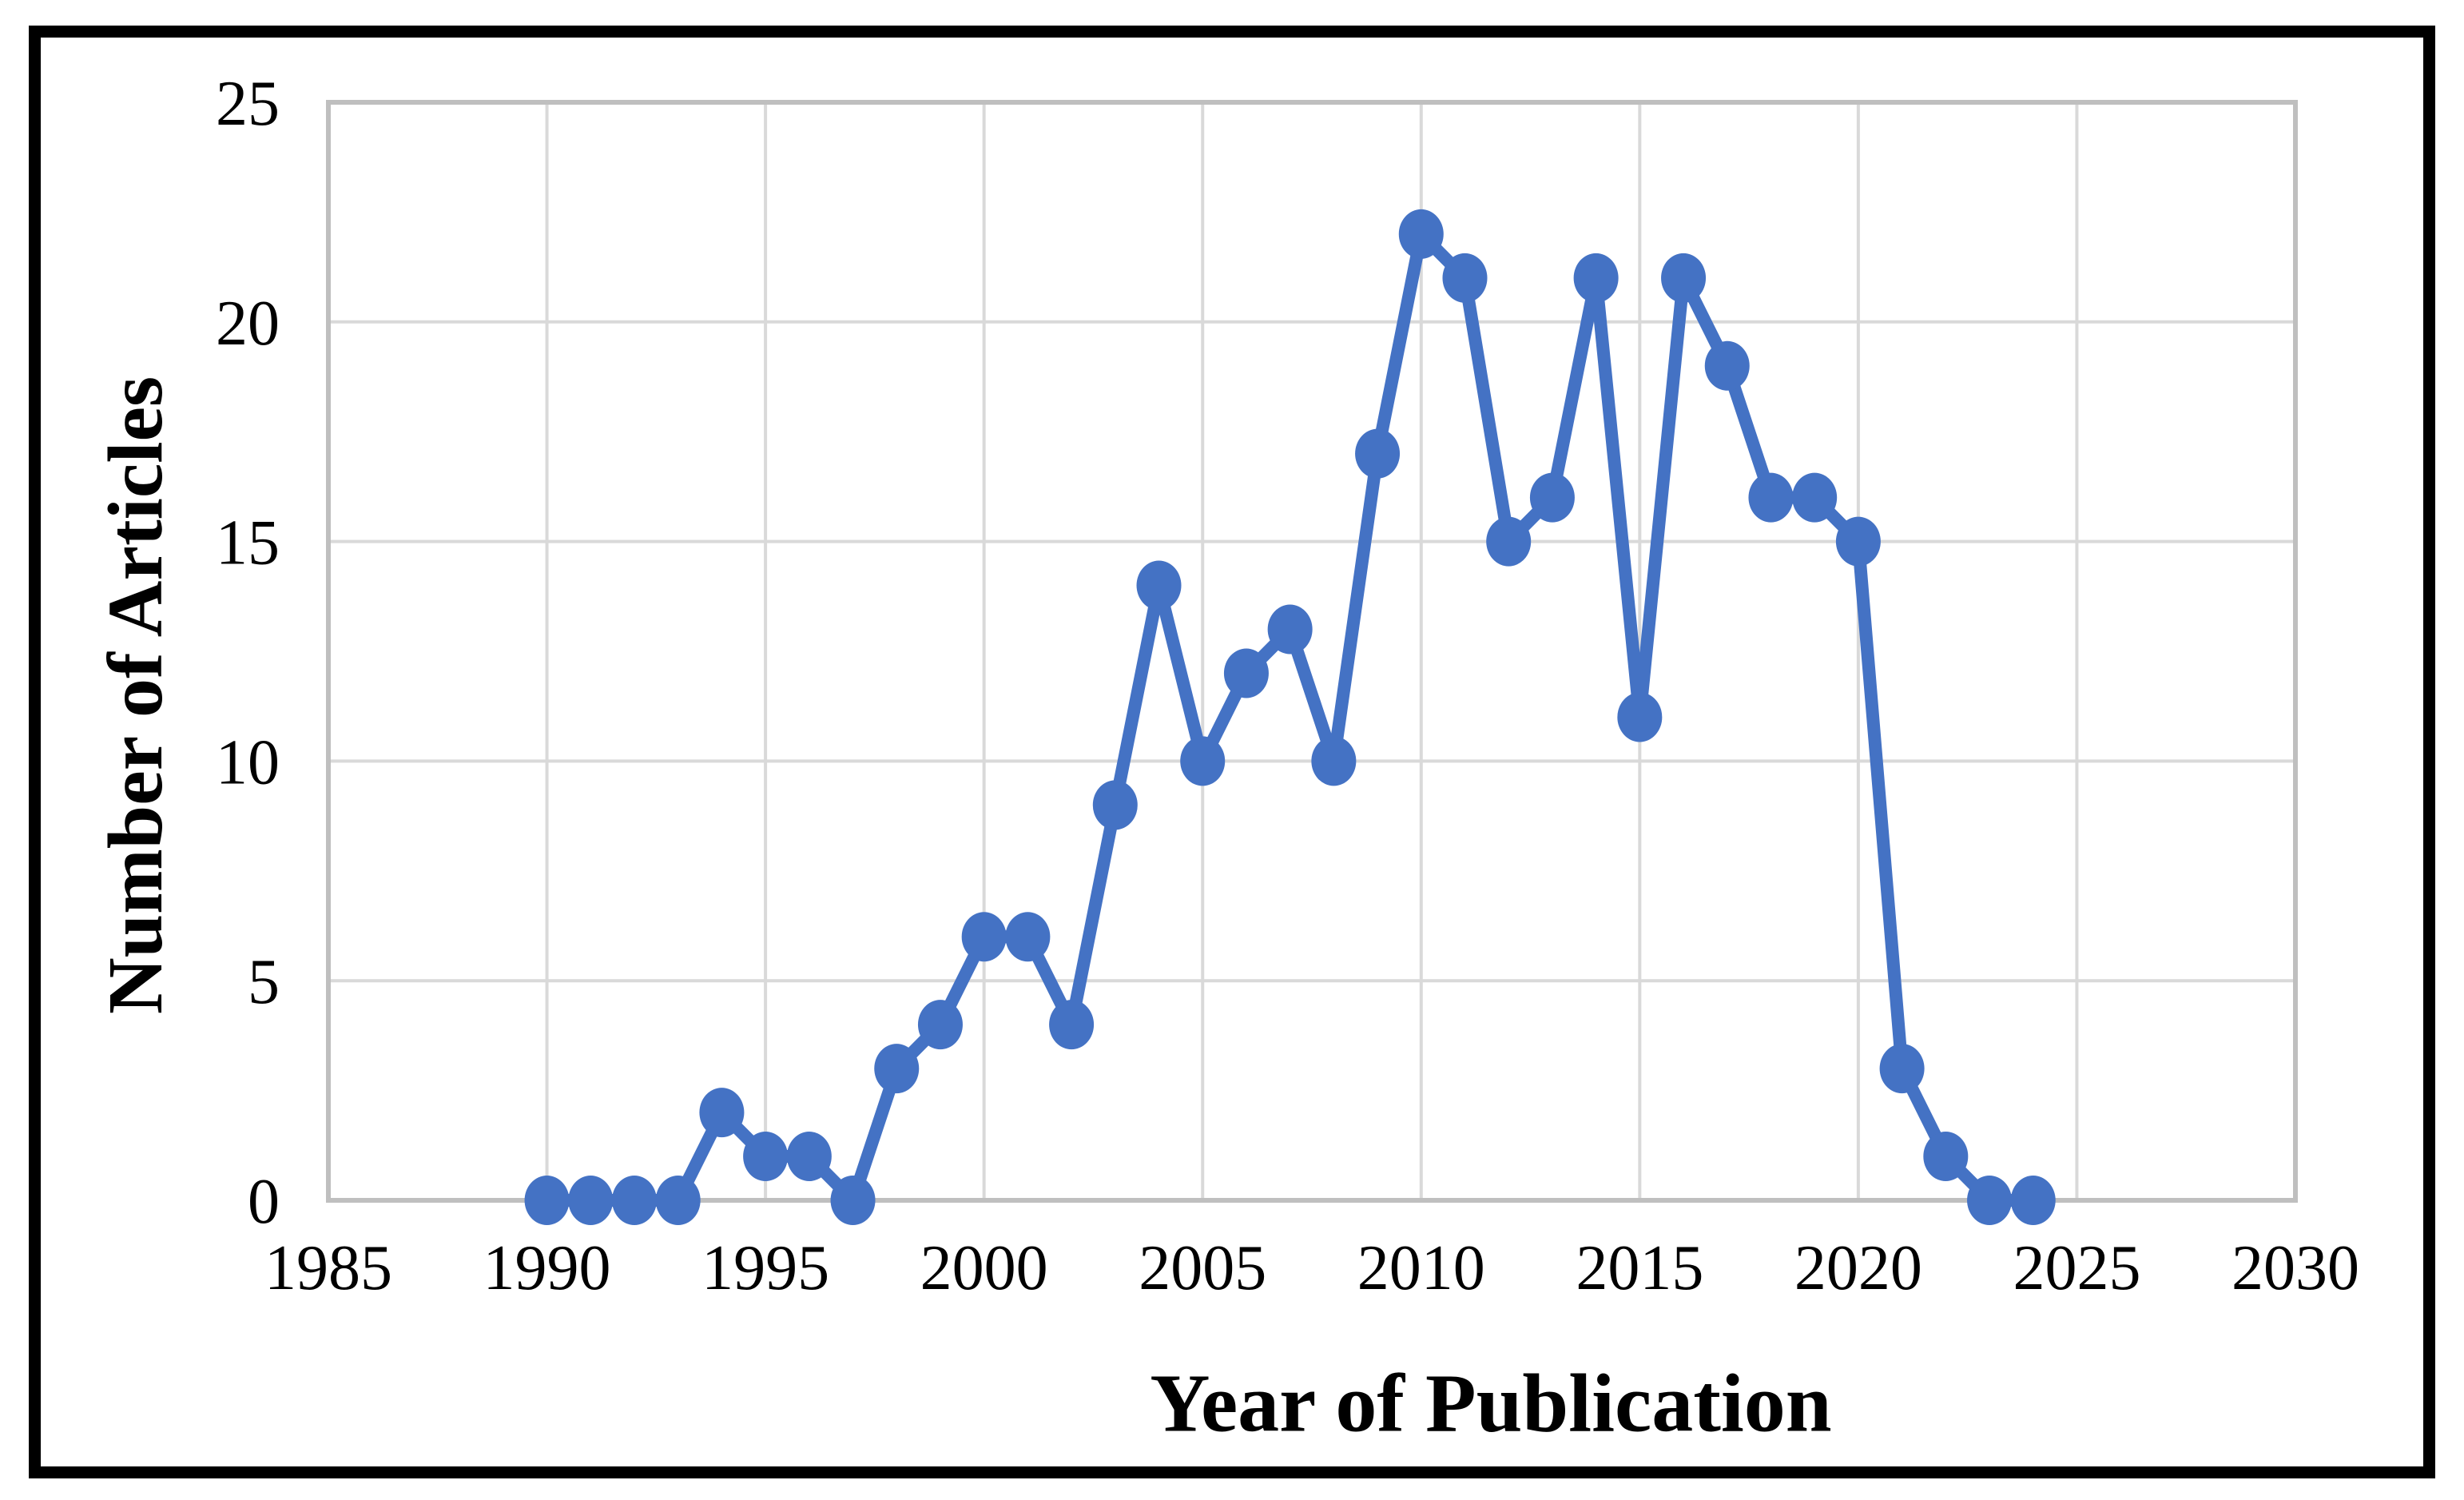 The height and width of the screenshot is (1500, 2464). What do you see at coordinates (264, 982) in the screenshot?
I see `y-tick-label: 5` at bounding box center [264, 982].